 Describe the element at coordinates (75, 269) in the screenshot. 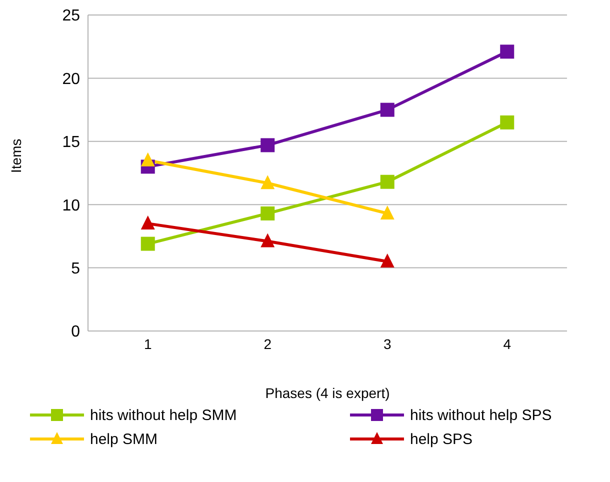

I see `y-tick-label: 5` at that location.